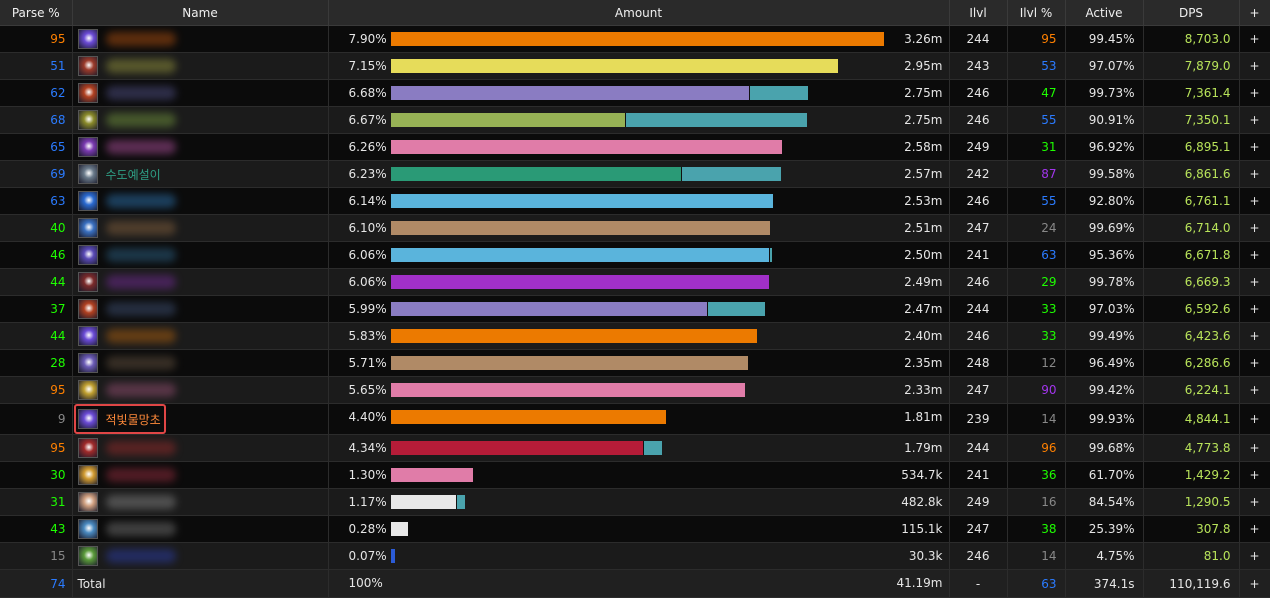  What do you see at coordinates (635, 93) in the screenshot?
I see `player-row: 62 6.68% 2.75m 246 47 99.73% 7,361.4 +` at bounding box center [635, 93].